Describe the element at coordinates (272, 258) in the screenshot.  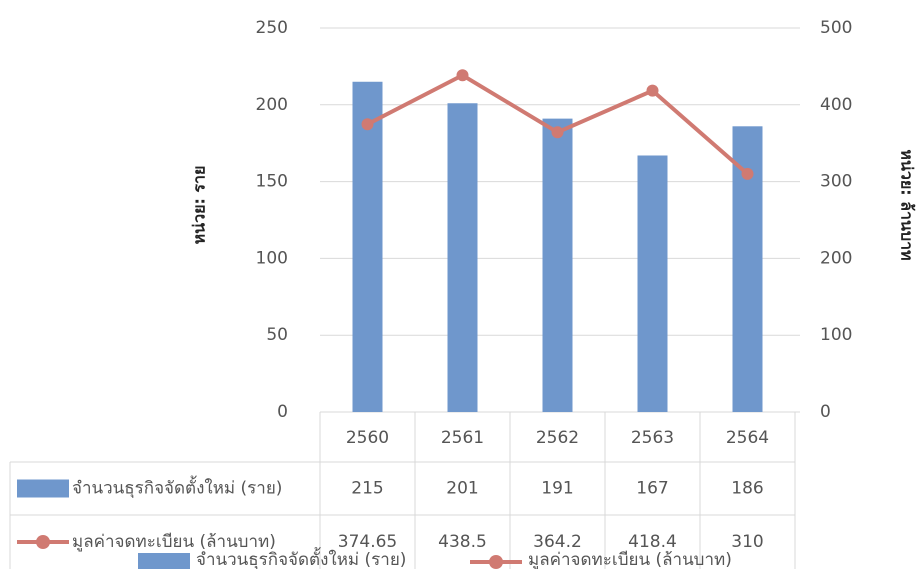
I see `y-tick-label: 100` at that location.